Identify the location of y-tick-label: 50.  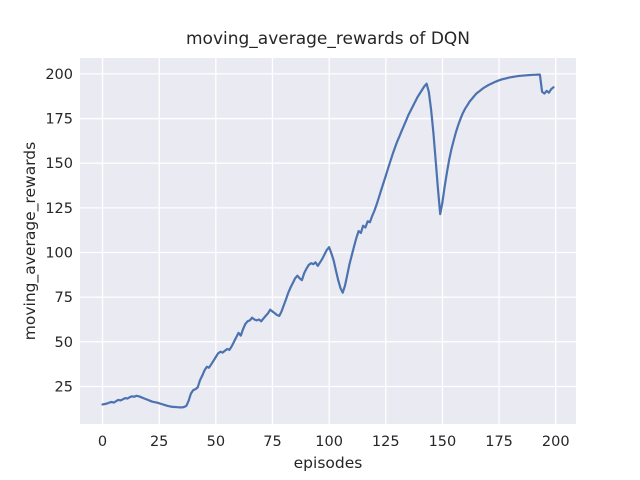
(64, 343).